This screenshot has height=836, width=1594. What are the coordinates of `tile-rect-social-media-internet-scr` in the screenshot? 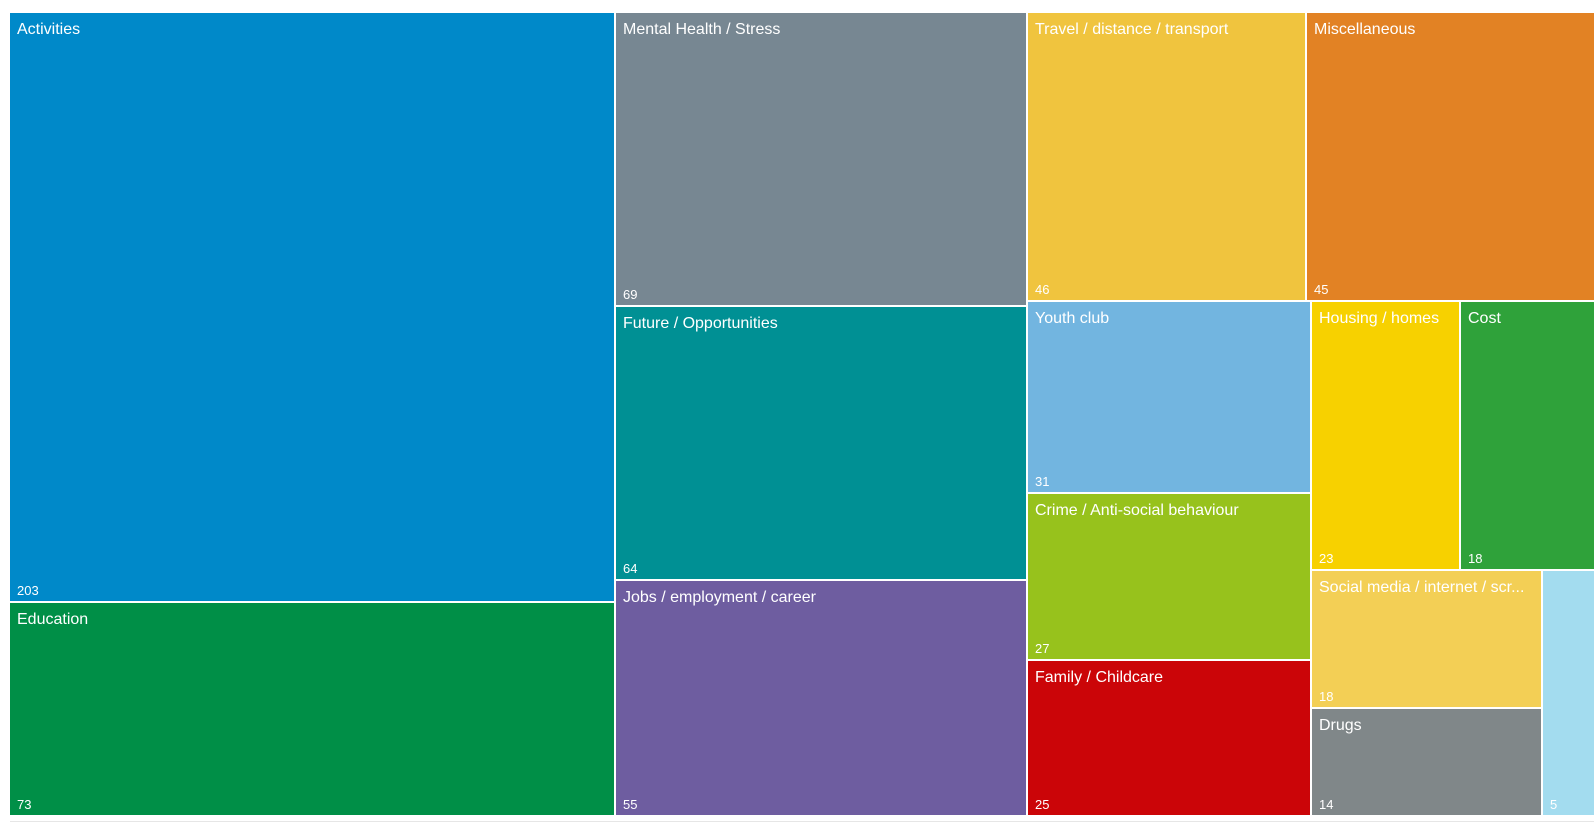 It's located at (1426, 639).